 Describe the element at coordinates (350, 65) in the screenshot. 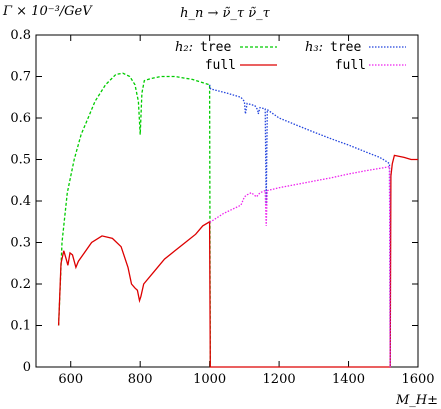

I see `legend-label-h3-full: full` at that location.